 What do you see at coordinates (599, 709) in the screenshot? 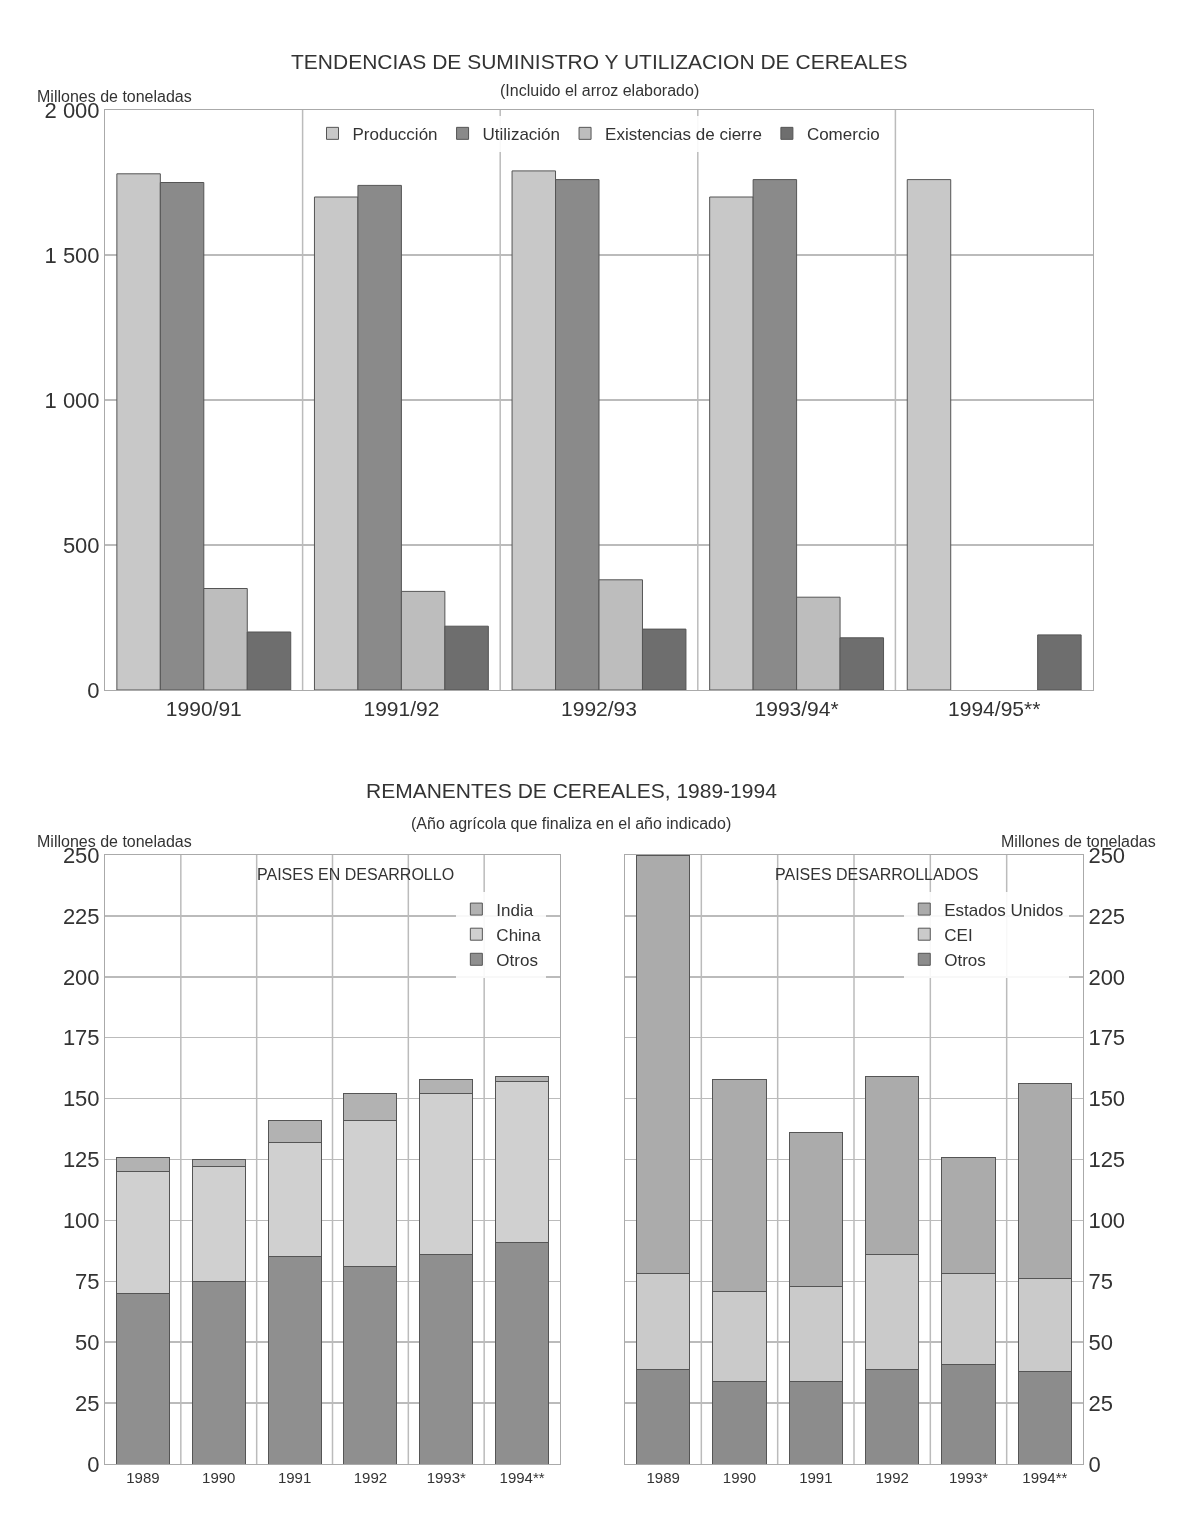
I see `x-tick-label: 1992/93` at bounding box center [599, 709].